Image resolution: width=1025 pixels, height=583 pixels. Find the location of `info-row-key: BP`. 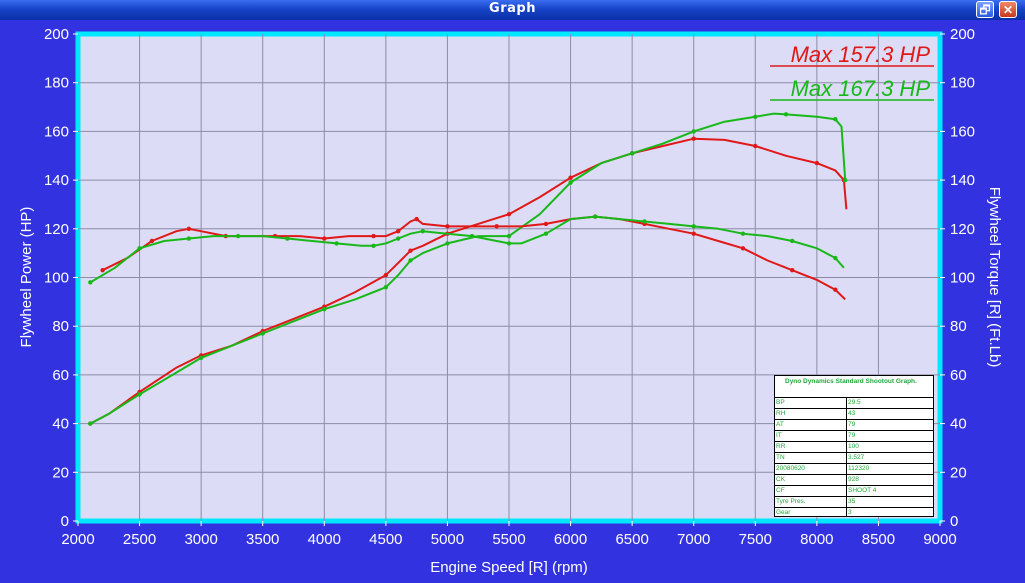

info-row-key: BP is located at coordinates (811, 403).